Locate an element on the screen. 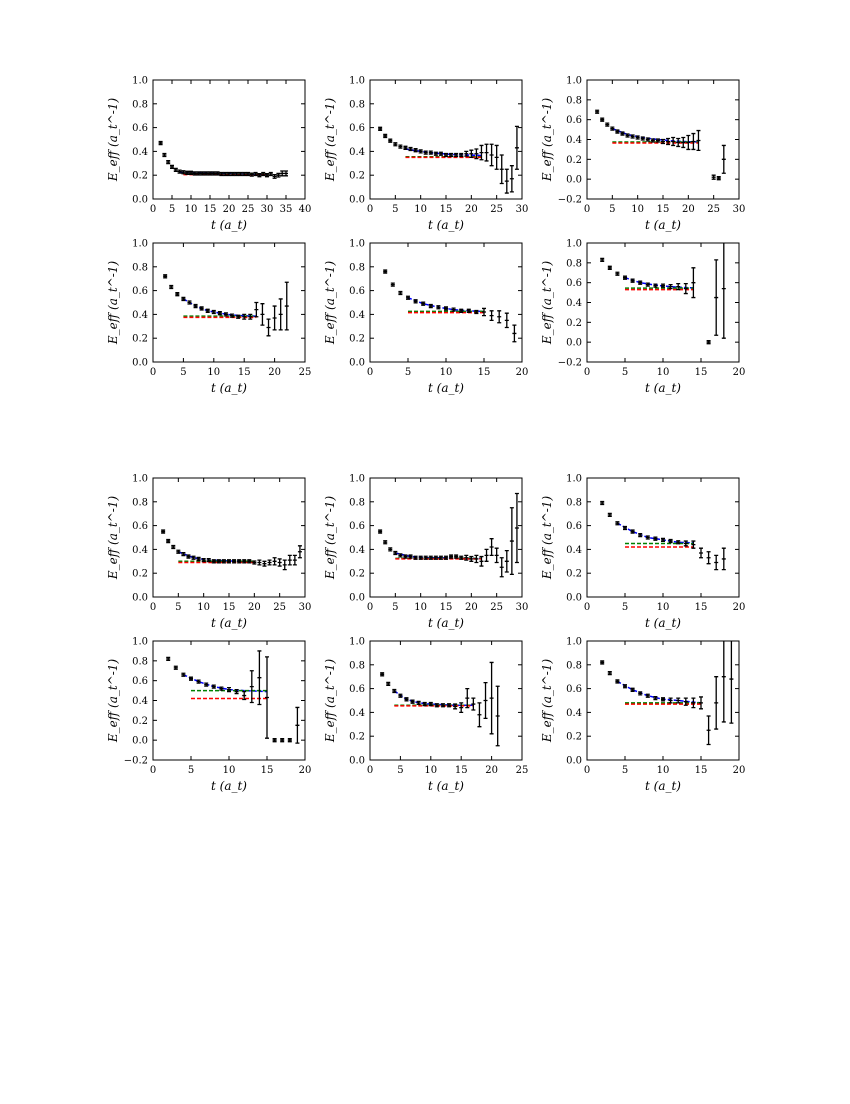  x-tick-label: 10 is located at coordinates (229, 770).